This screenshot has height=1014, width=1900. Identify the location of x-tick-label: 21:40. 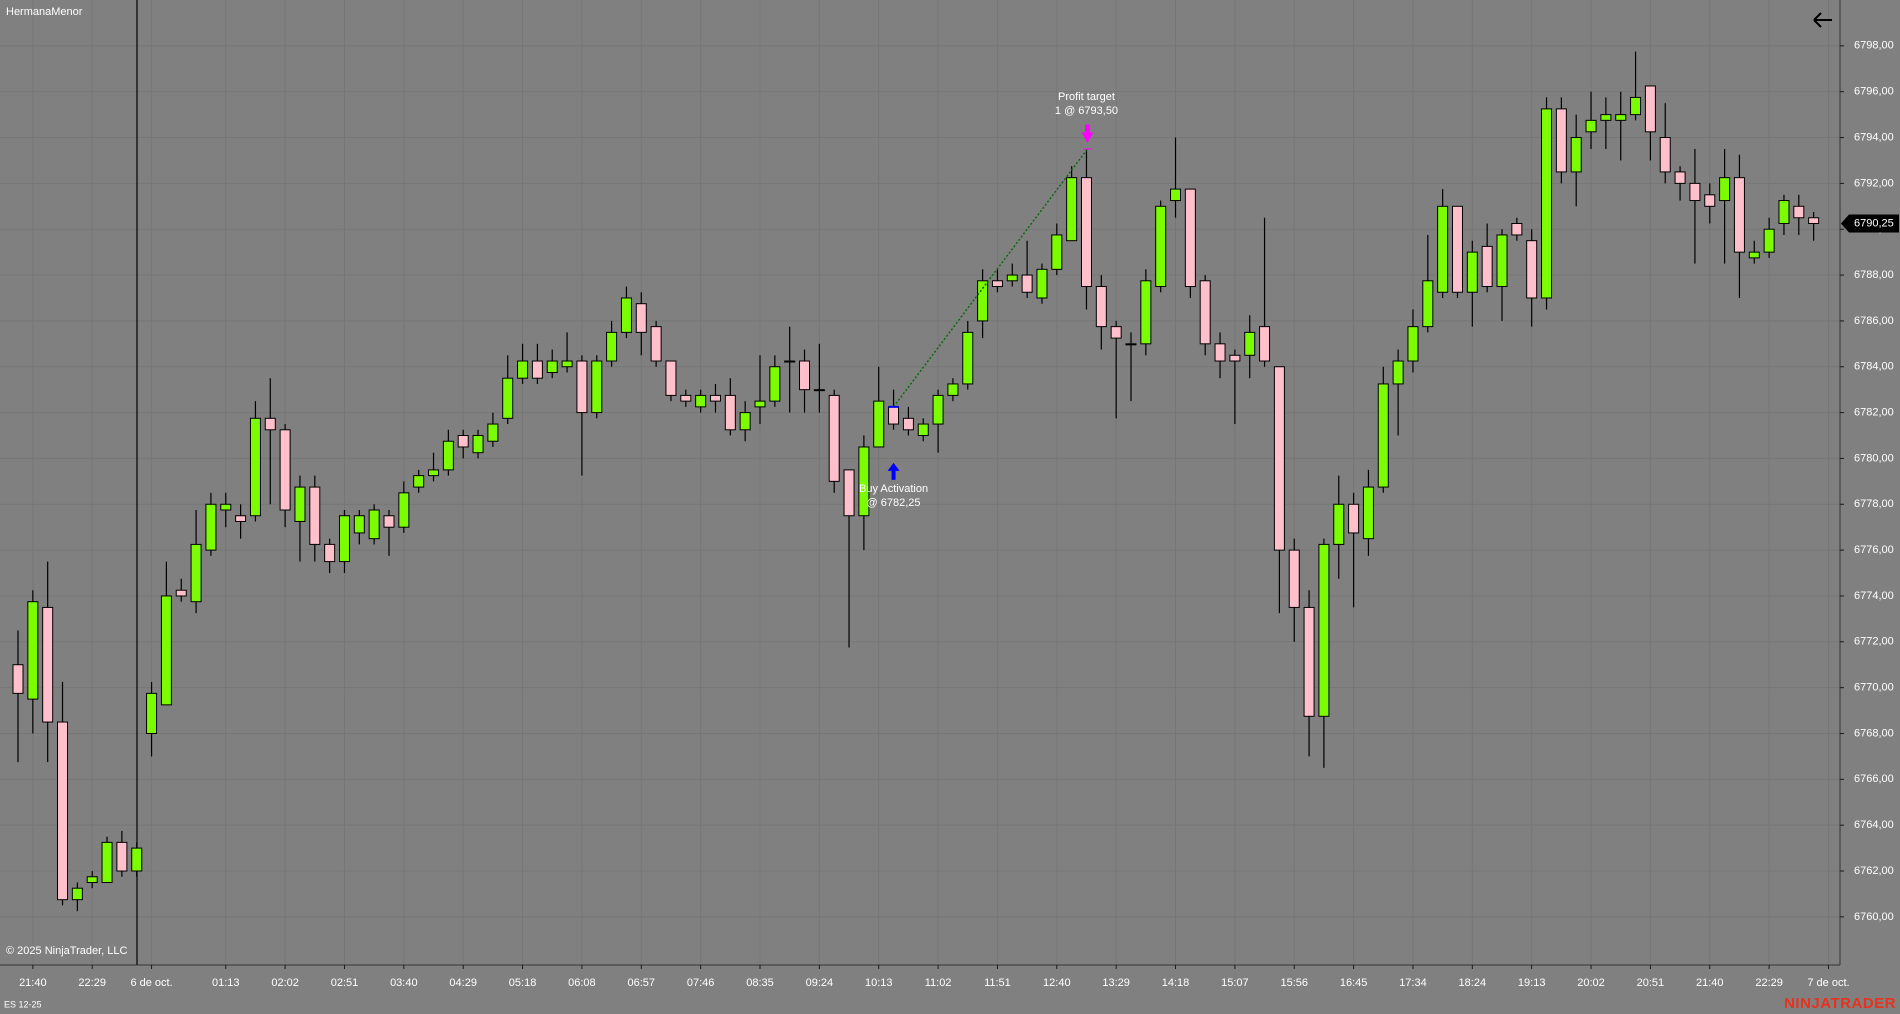
(33, 983).